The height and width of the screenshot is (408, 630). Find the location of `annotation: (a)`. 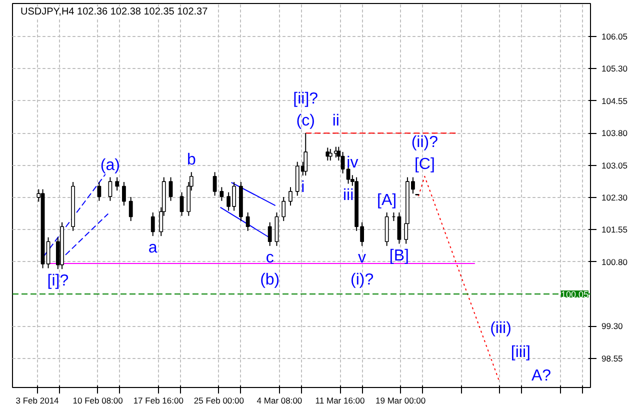

annotation: (a) is located at coordinates (110, 165).